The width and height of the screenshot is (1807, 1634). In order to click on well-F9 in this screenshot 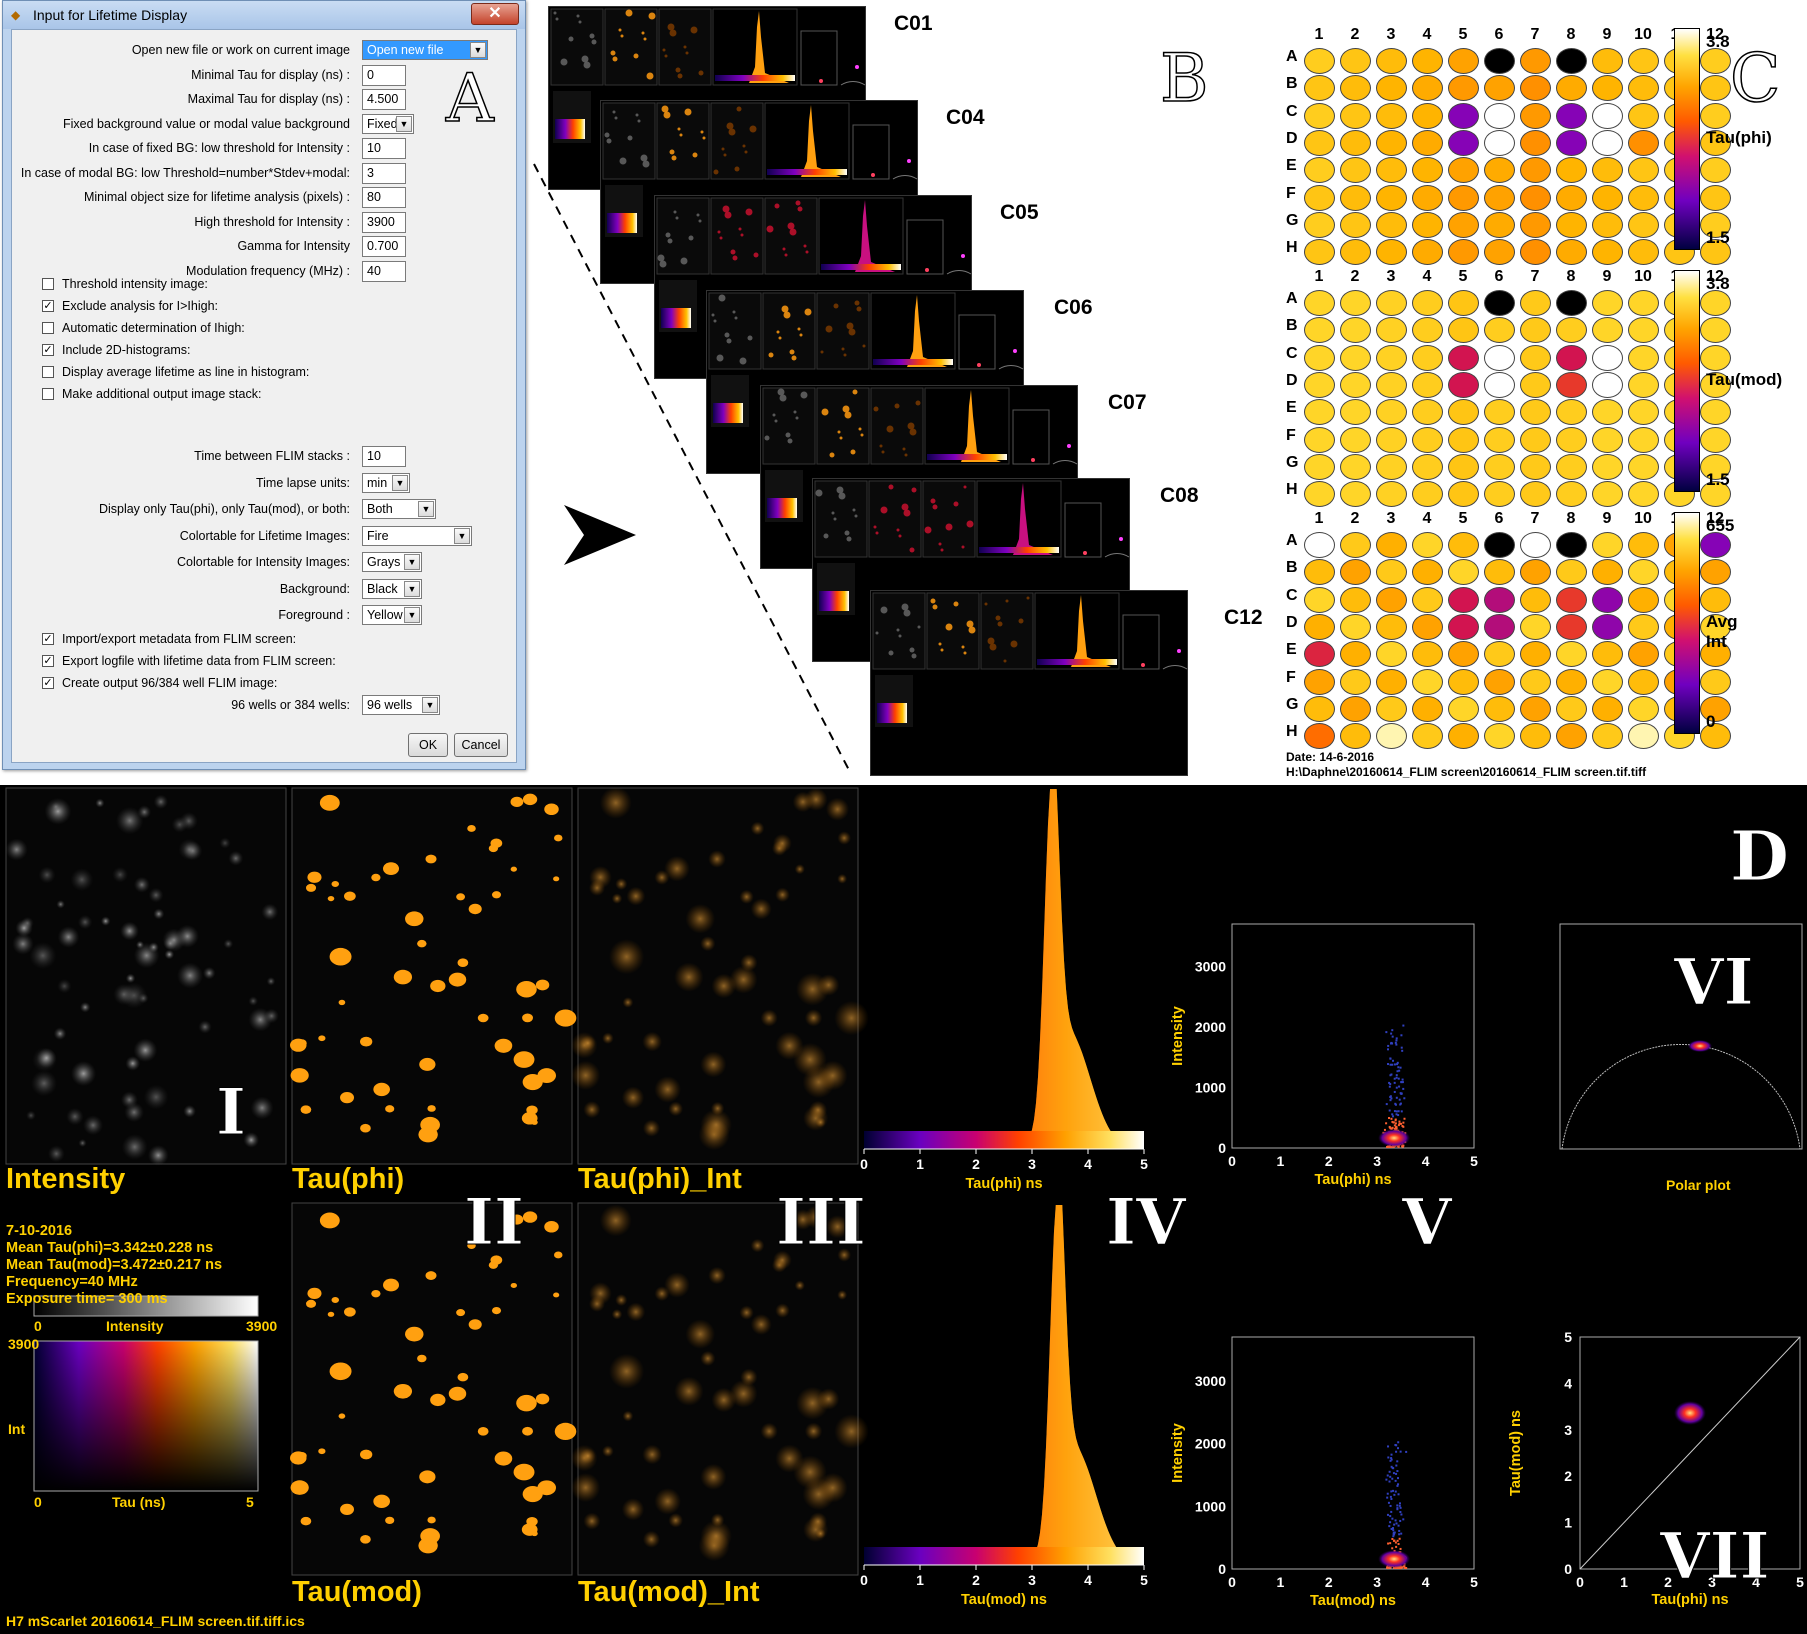, I will do `click(1607, 681)`.